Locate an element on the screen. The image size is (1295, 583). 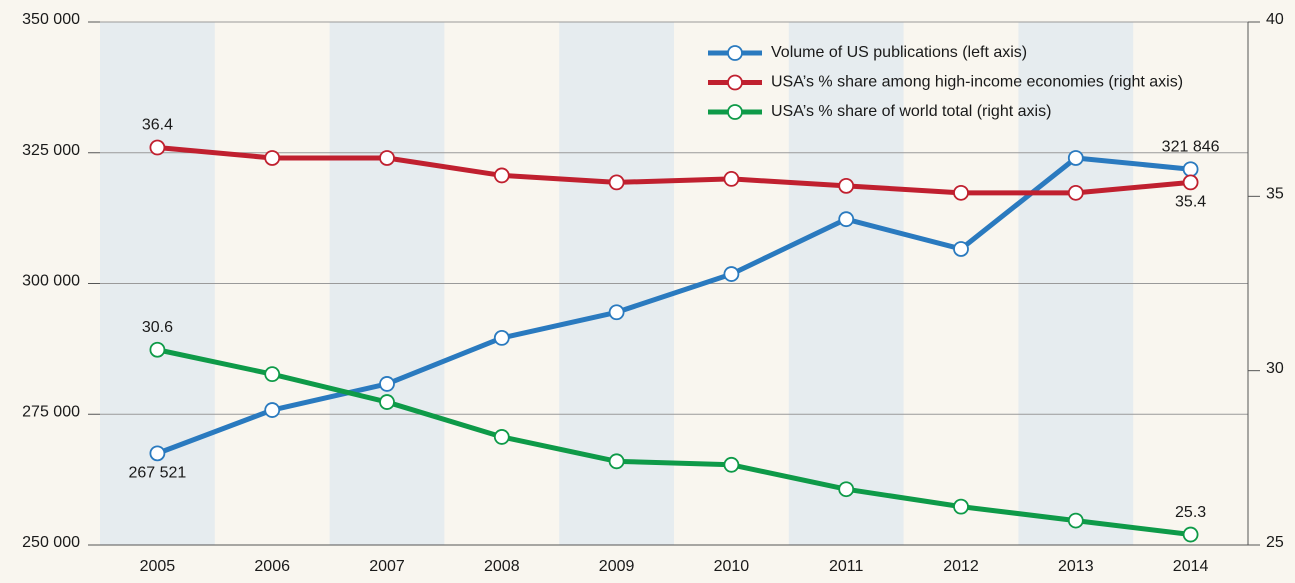
data-label: 321 846 is located at coordinates (1191, 146).